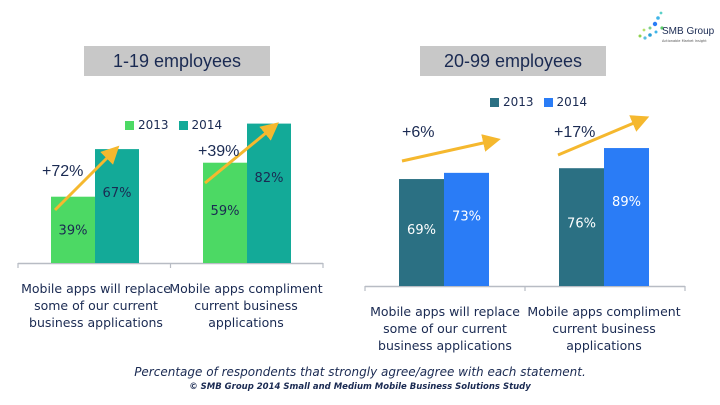 This screenshot has width=720, height=405. What do you see at coordinates (62, 171) in the screenshot?
I see `growth-annotation: +72%` at bounding box center [62, 171].